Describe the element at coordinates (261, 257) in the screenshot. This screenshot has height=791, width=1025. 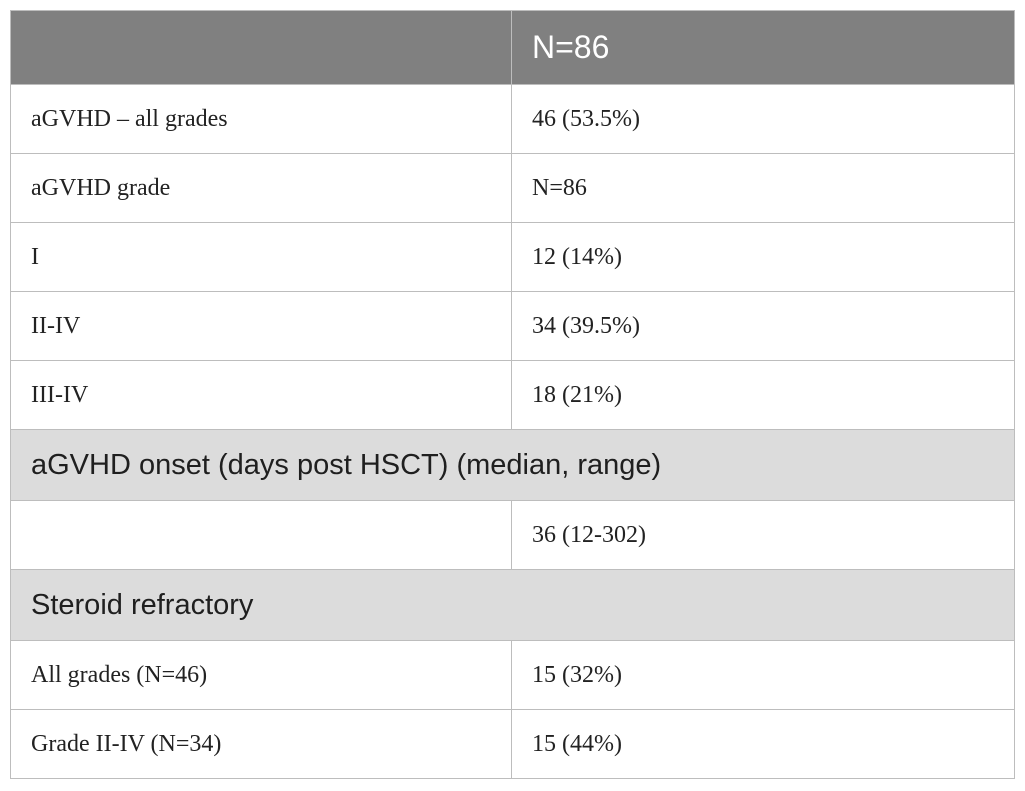
I see `row-label: I` at that location.